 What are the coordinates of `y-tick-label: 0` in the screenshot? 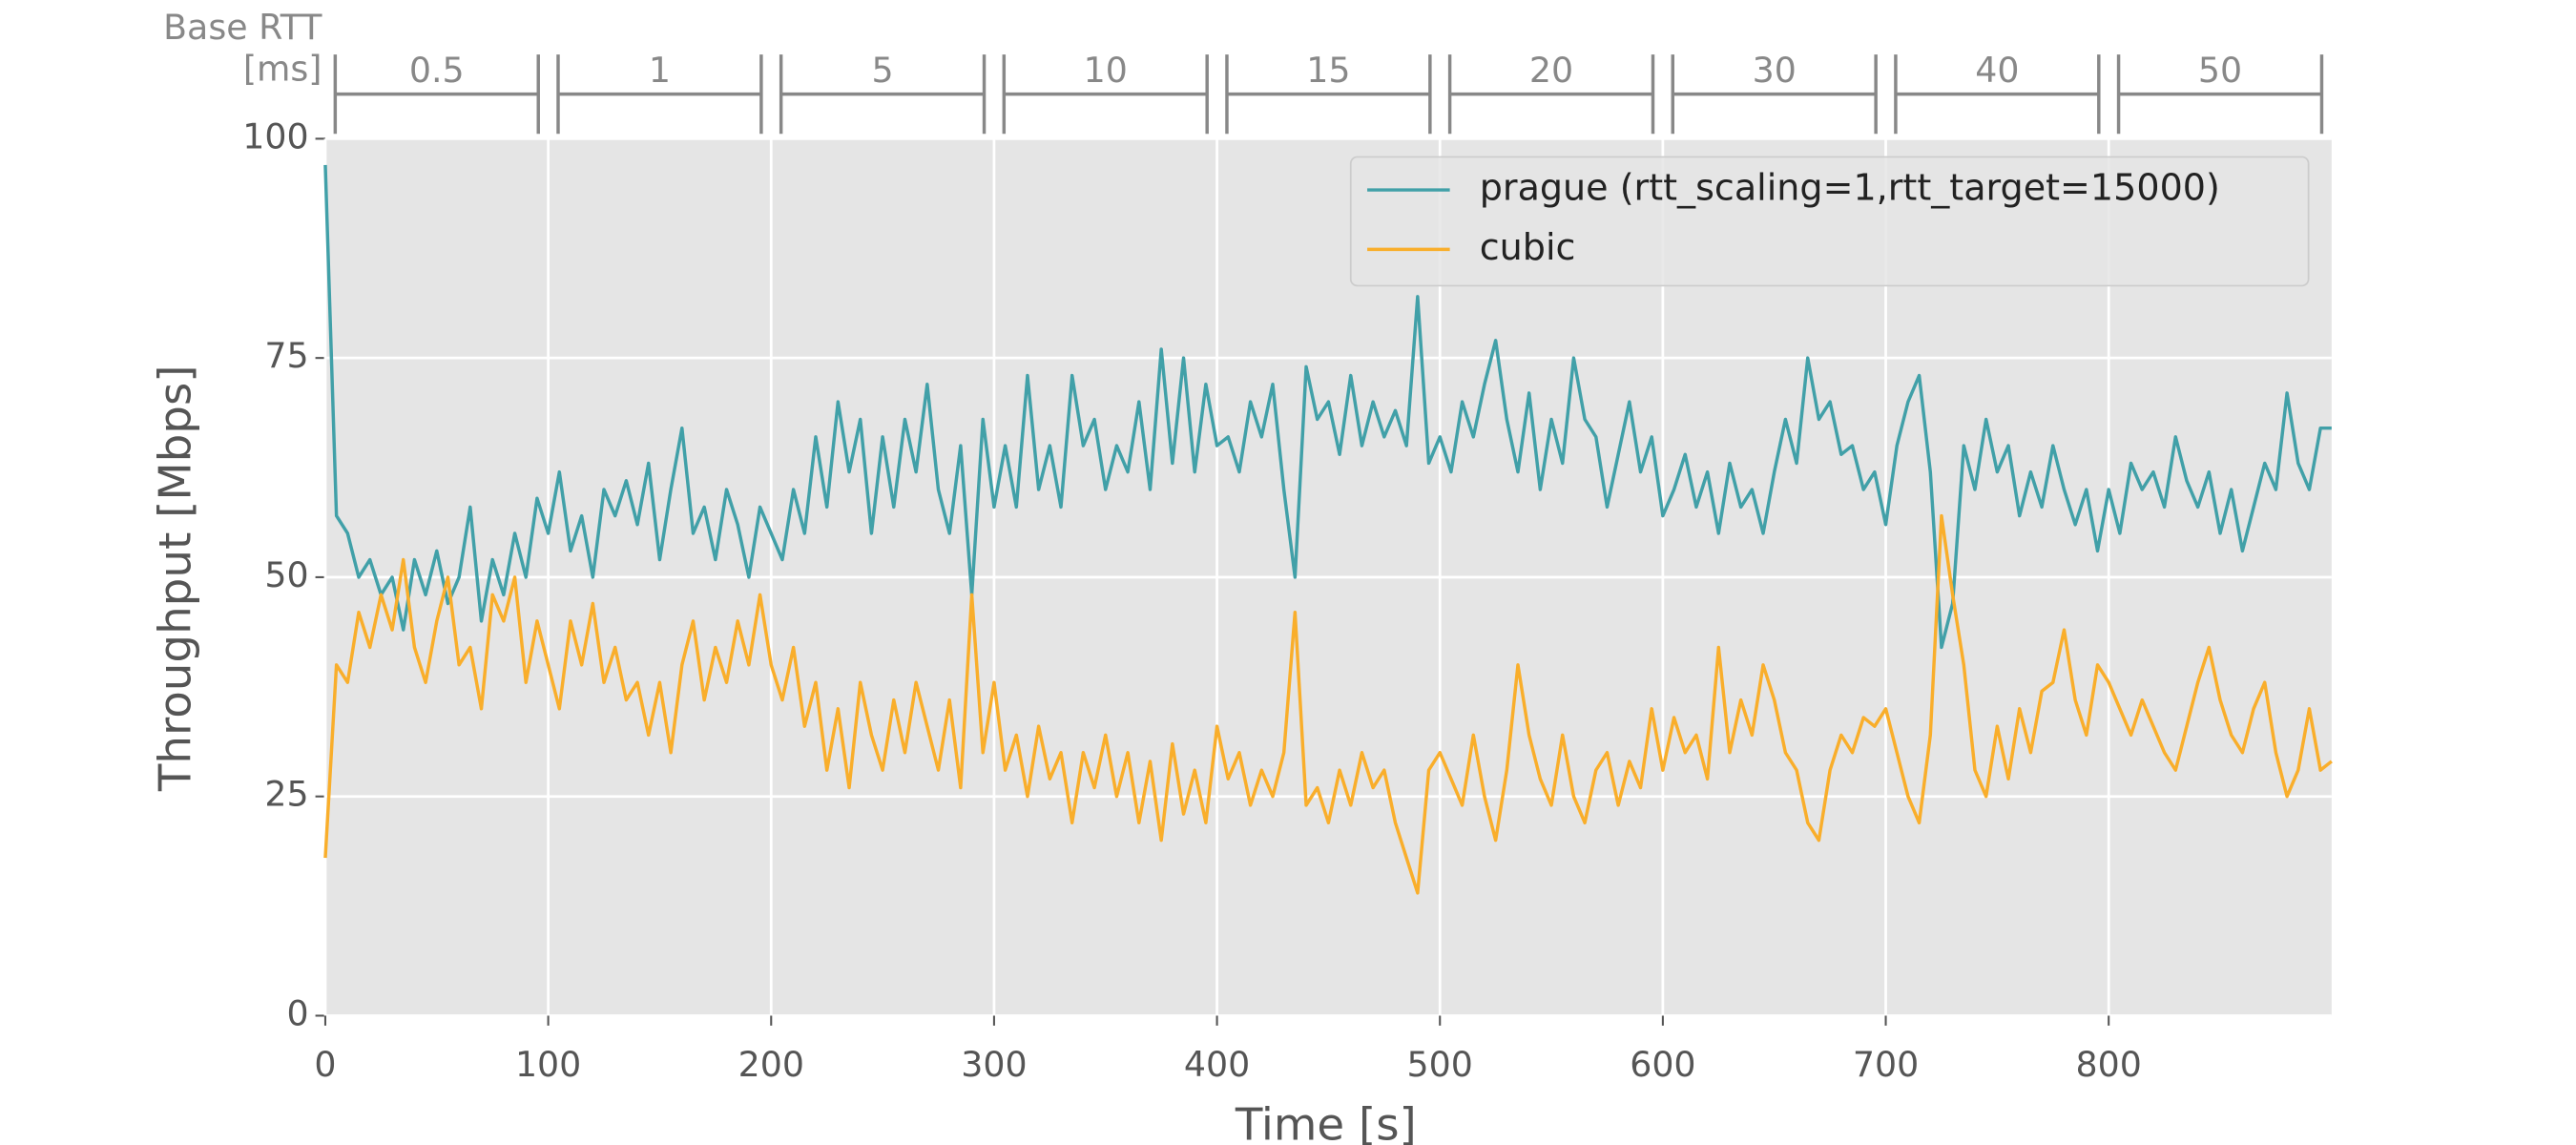 It's located at (298, 1013).